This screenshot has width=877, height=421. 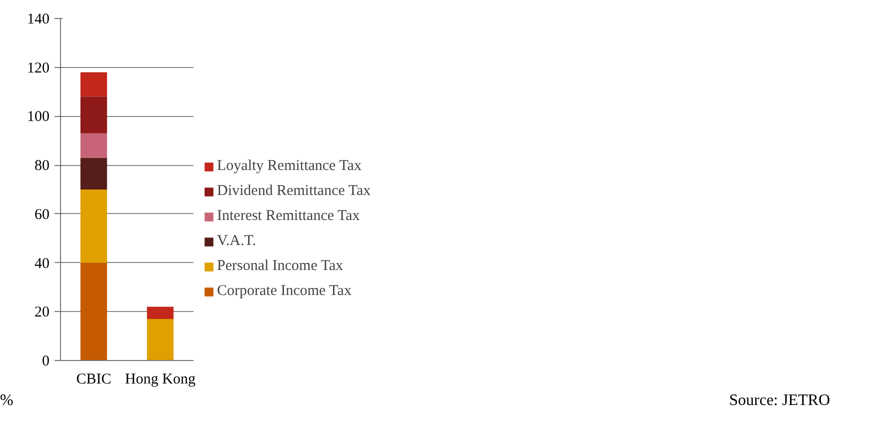 I want to click on x-tick-label: Hong Kong, so click(x=160, y=380).